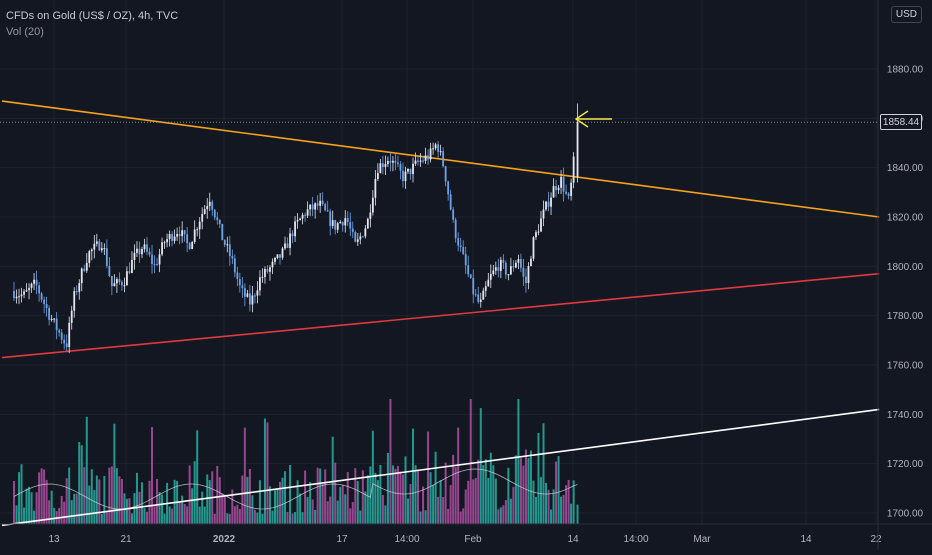 This screenshot has height=555, width=932. I want to click on x-tick-label: Feb, so click(473, 539).